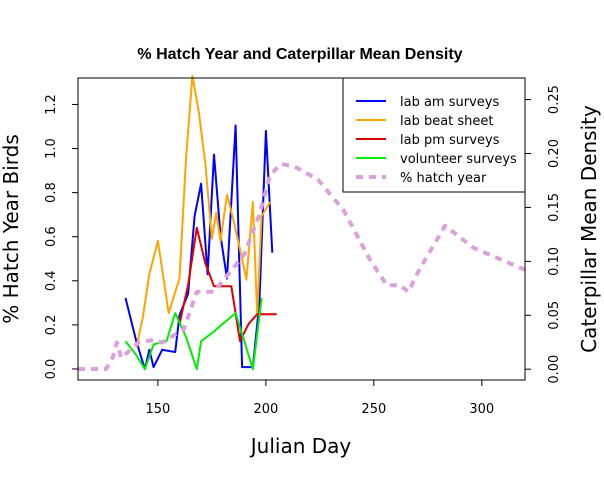 The image size is (604, 478). I want to click on series-line-lab-am-surveys, so click(199, 247).